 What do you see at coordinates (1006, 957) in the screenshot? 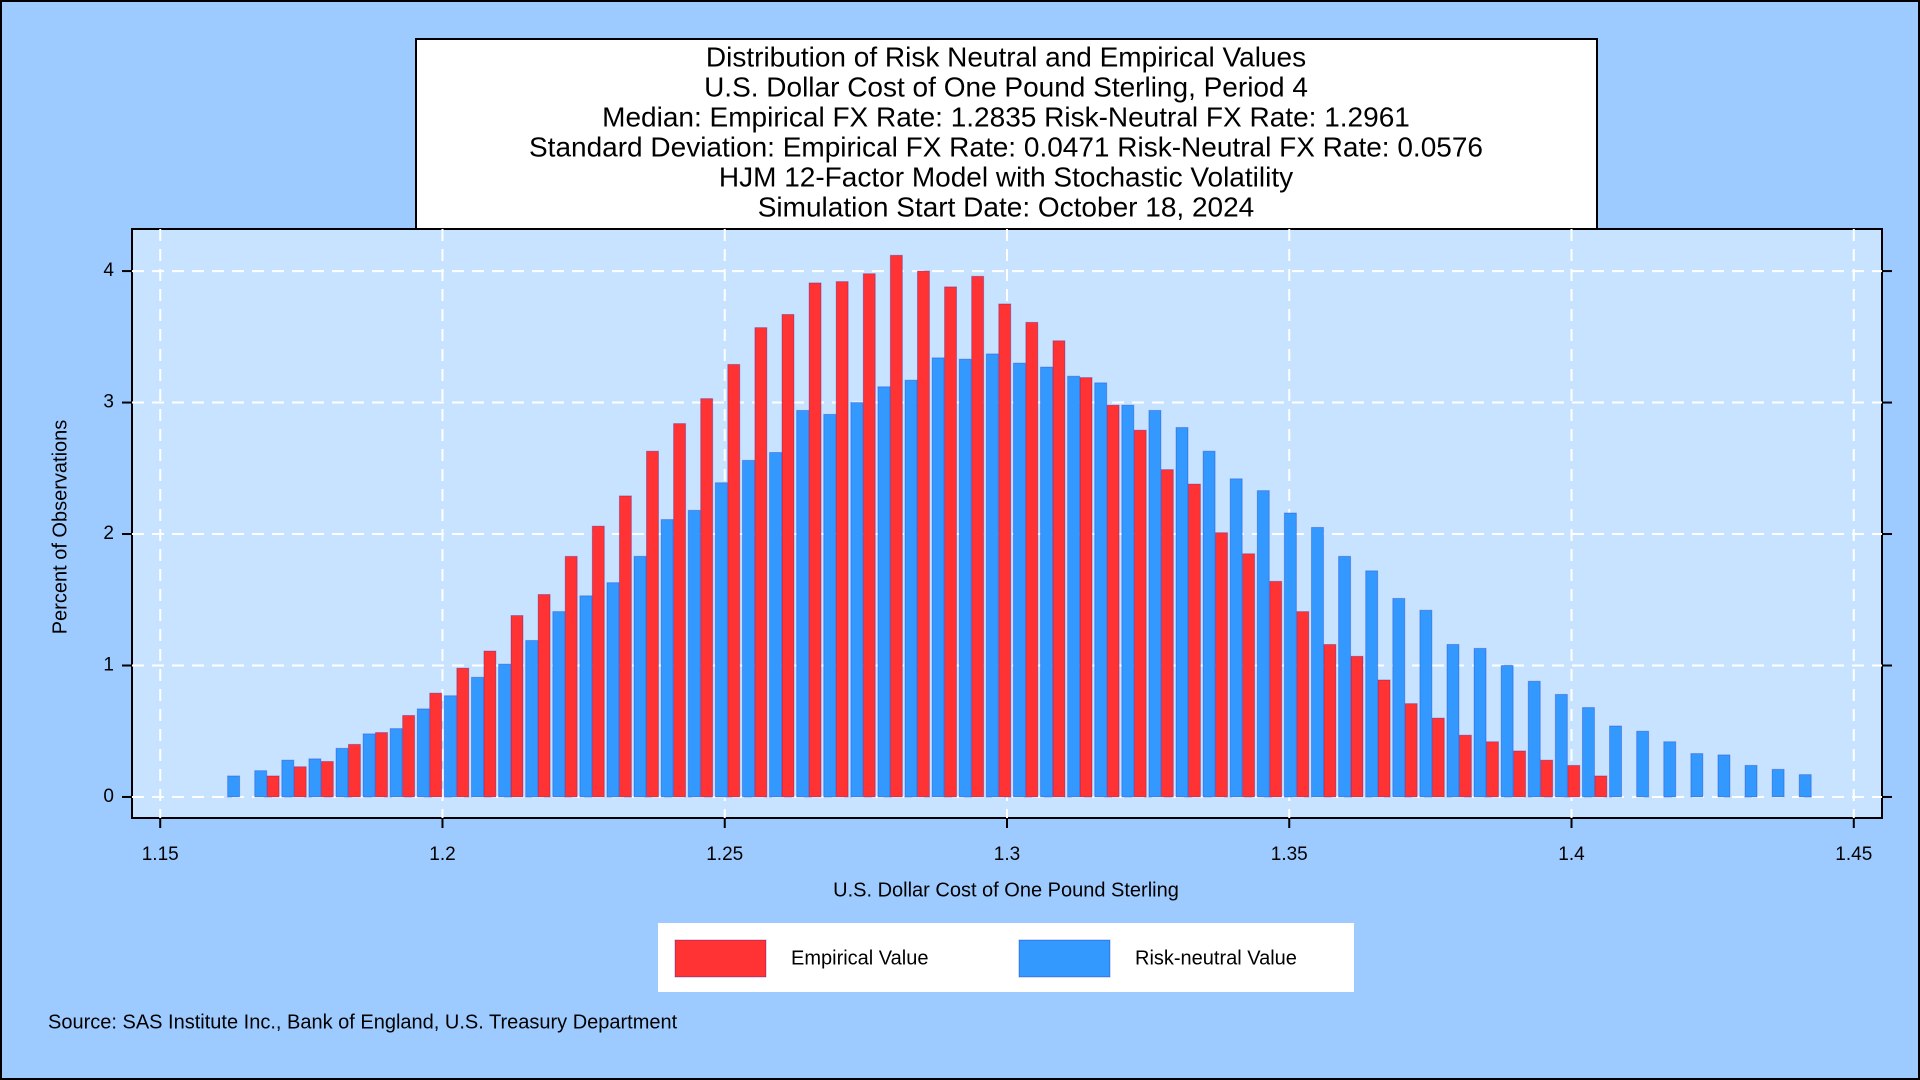
I see `legend-box` at bounding box center [1006, 957].